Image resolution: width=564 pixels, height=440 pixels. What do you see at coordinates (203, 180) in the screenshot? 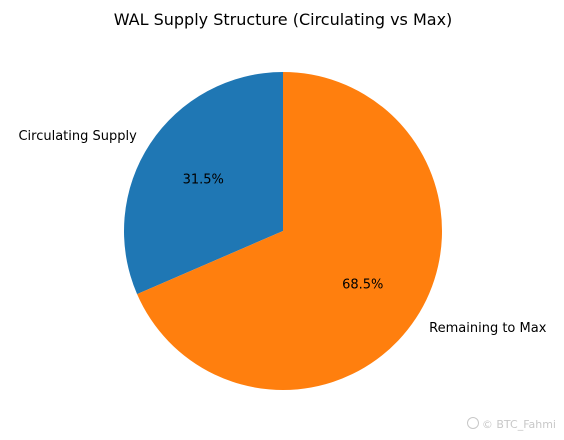
I see `slice-percentage-0: 31.5%` at bounding box center [203, 180].